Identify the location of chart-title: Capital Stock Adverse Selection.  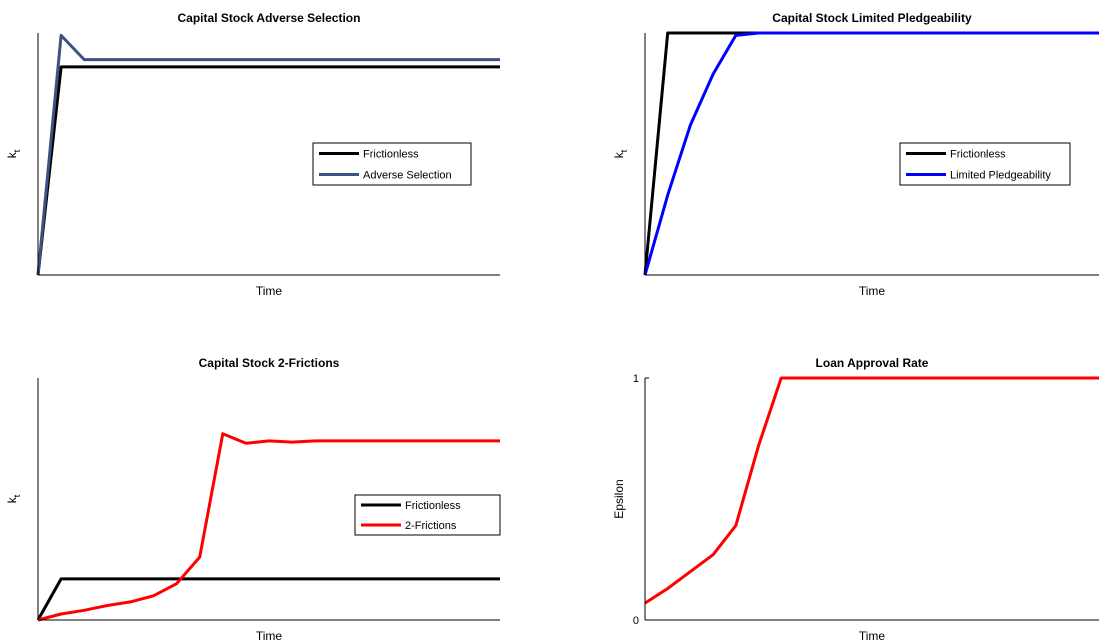
(269, 18).